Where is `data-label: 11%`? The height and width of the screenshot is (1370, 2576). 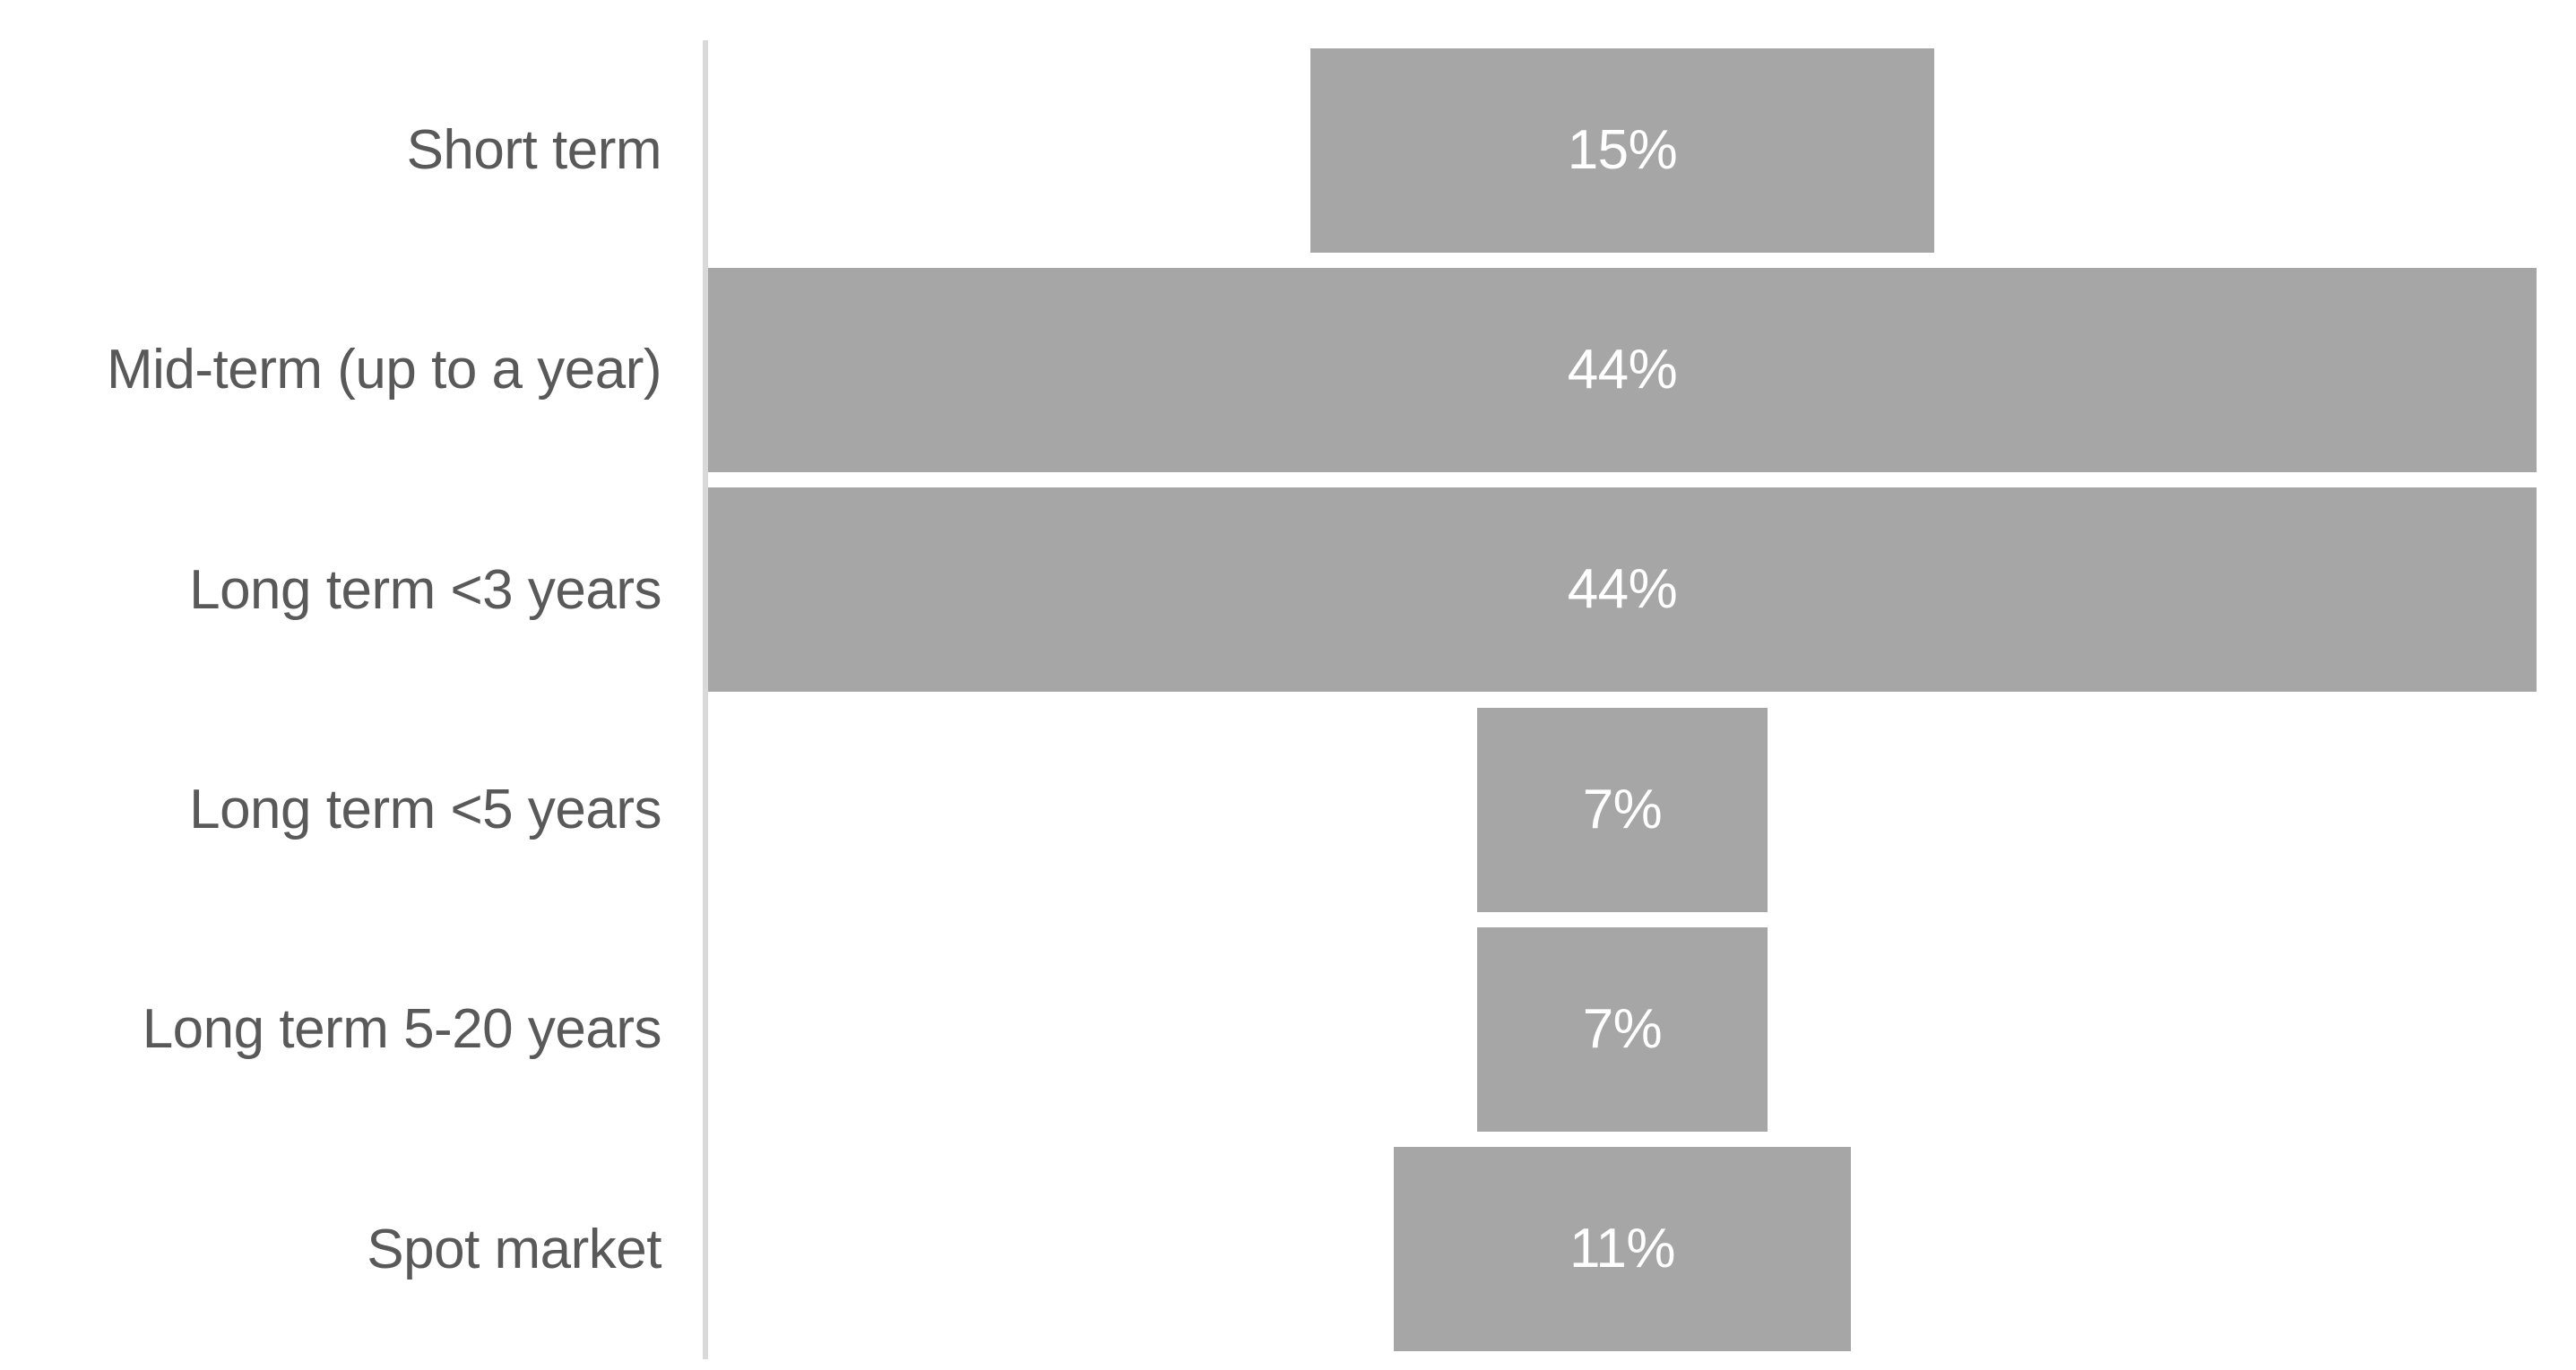
data-label: 11% is located at coordinates (1622, 1249).